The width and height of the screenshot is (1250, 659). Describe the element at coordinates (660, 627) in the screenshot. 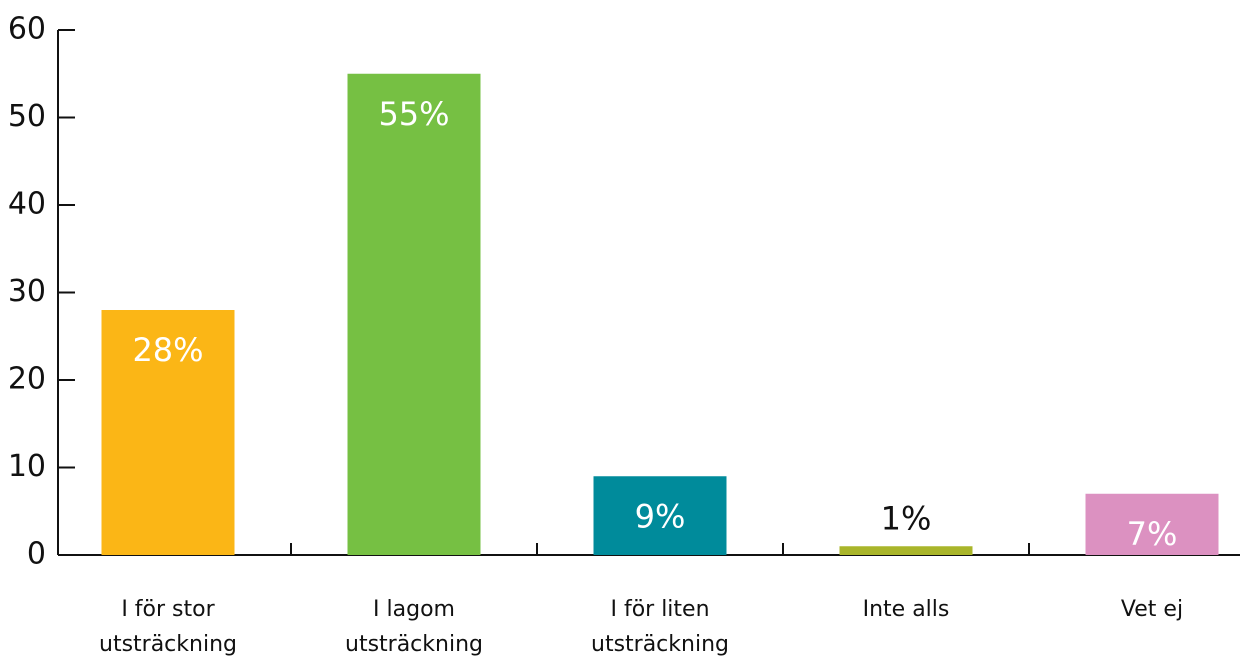

I see `x-tick-label: I för liten utsträckning` at that location.